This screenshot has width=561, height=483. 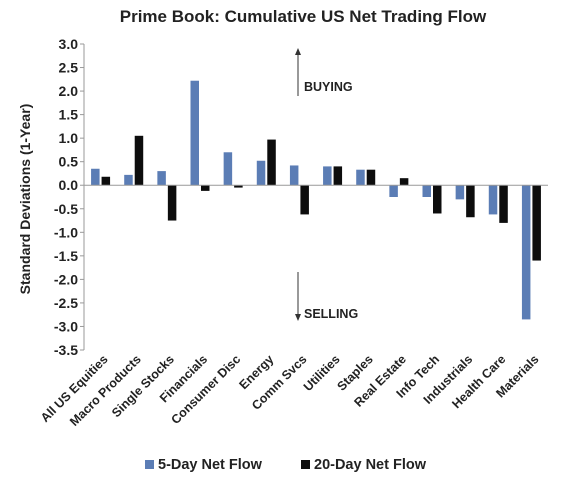 What do you see at coordinates (261, 173) in the screenshot?
I see `bar-5-day-net-flow-energy` at bounding box center [261, 173].